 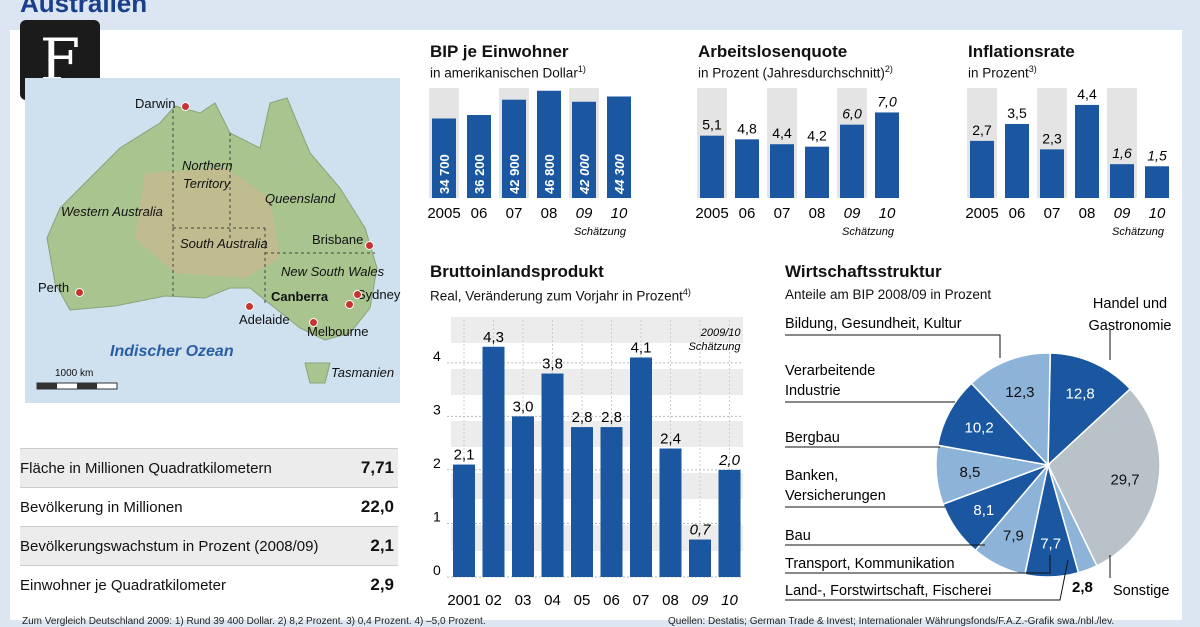 I want to click on bar-value-label: 4,4, so click(x=782, y=133).